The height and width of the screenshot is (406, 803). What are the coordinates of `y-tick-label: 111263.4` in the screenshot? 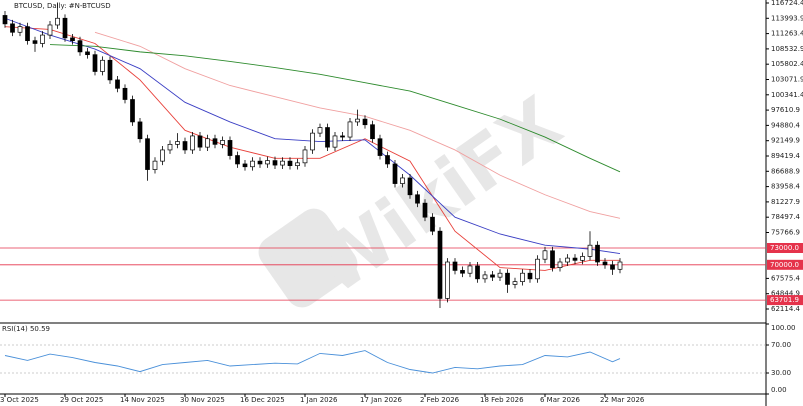 It's located at (787, 34).